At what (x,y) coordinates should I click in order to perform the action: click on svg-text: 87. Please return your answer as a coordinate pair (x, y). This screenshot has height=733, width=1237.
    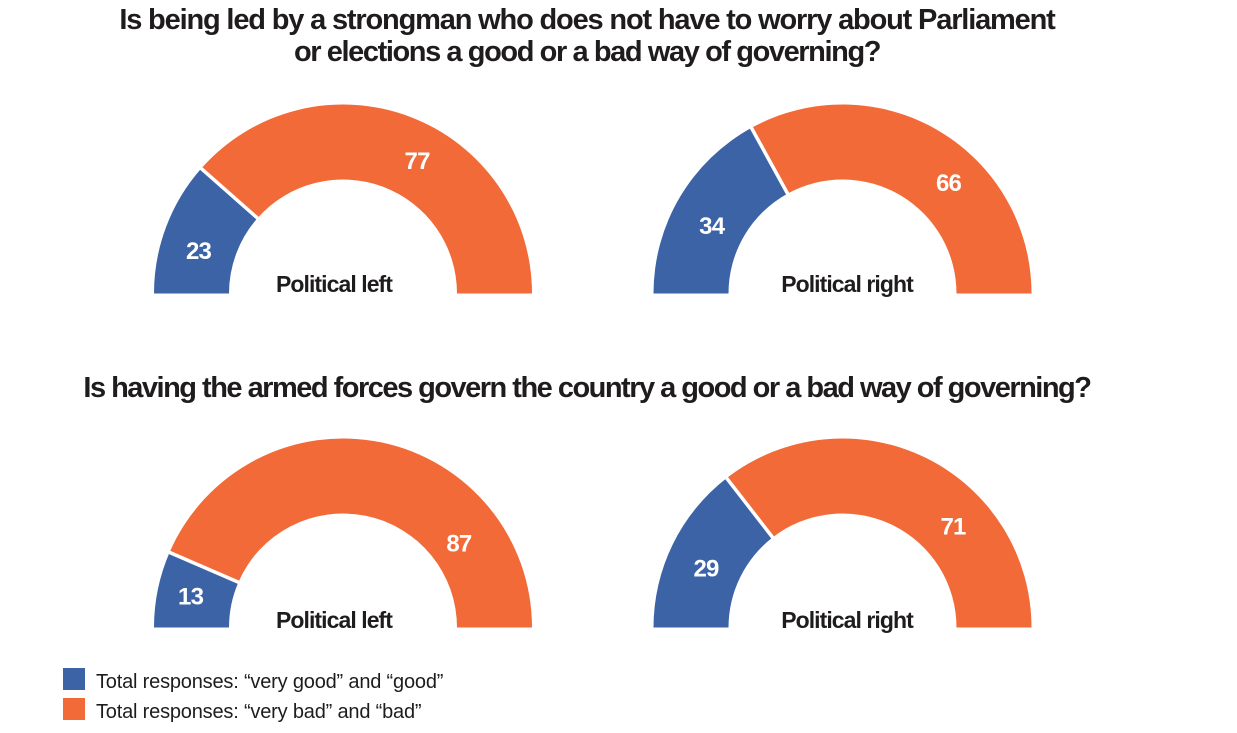
    Looking at the image, I should click on (459, 544).